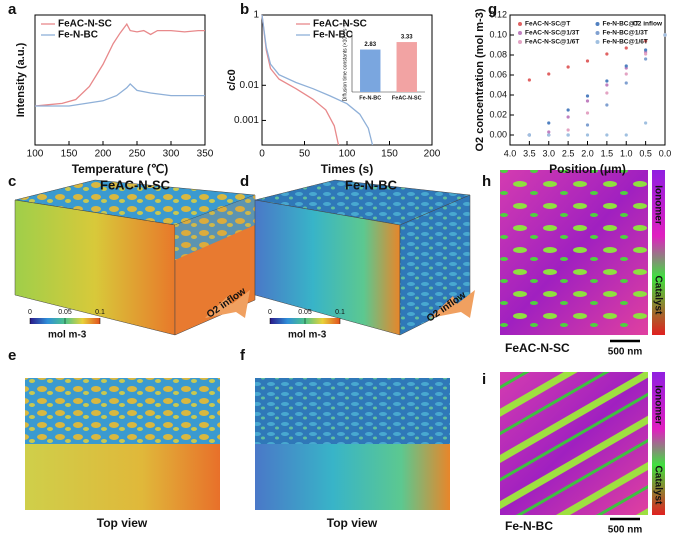  What do you see at coordinates (657, 205) in the screenshot?
I see `bar-label: Ionomer` at bounding box center [657, 205].